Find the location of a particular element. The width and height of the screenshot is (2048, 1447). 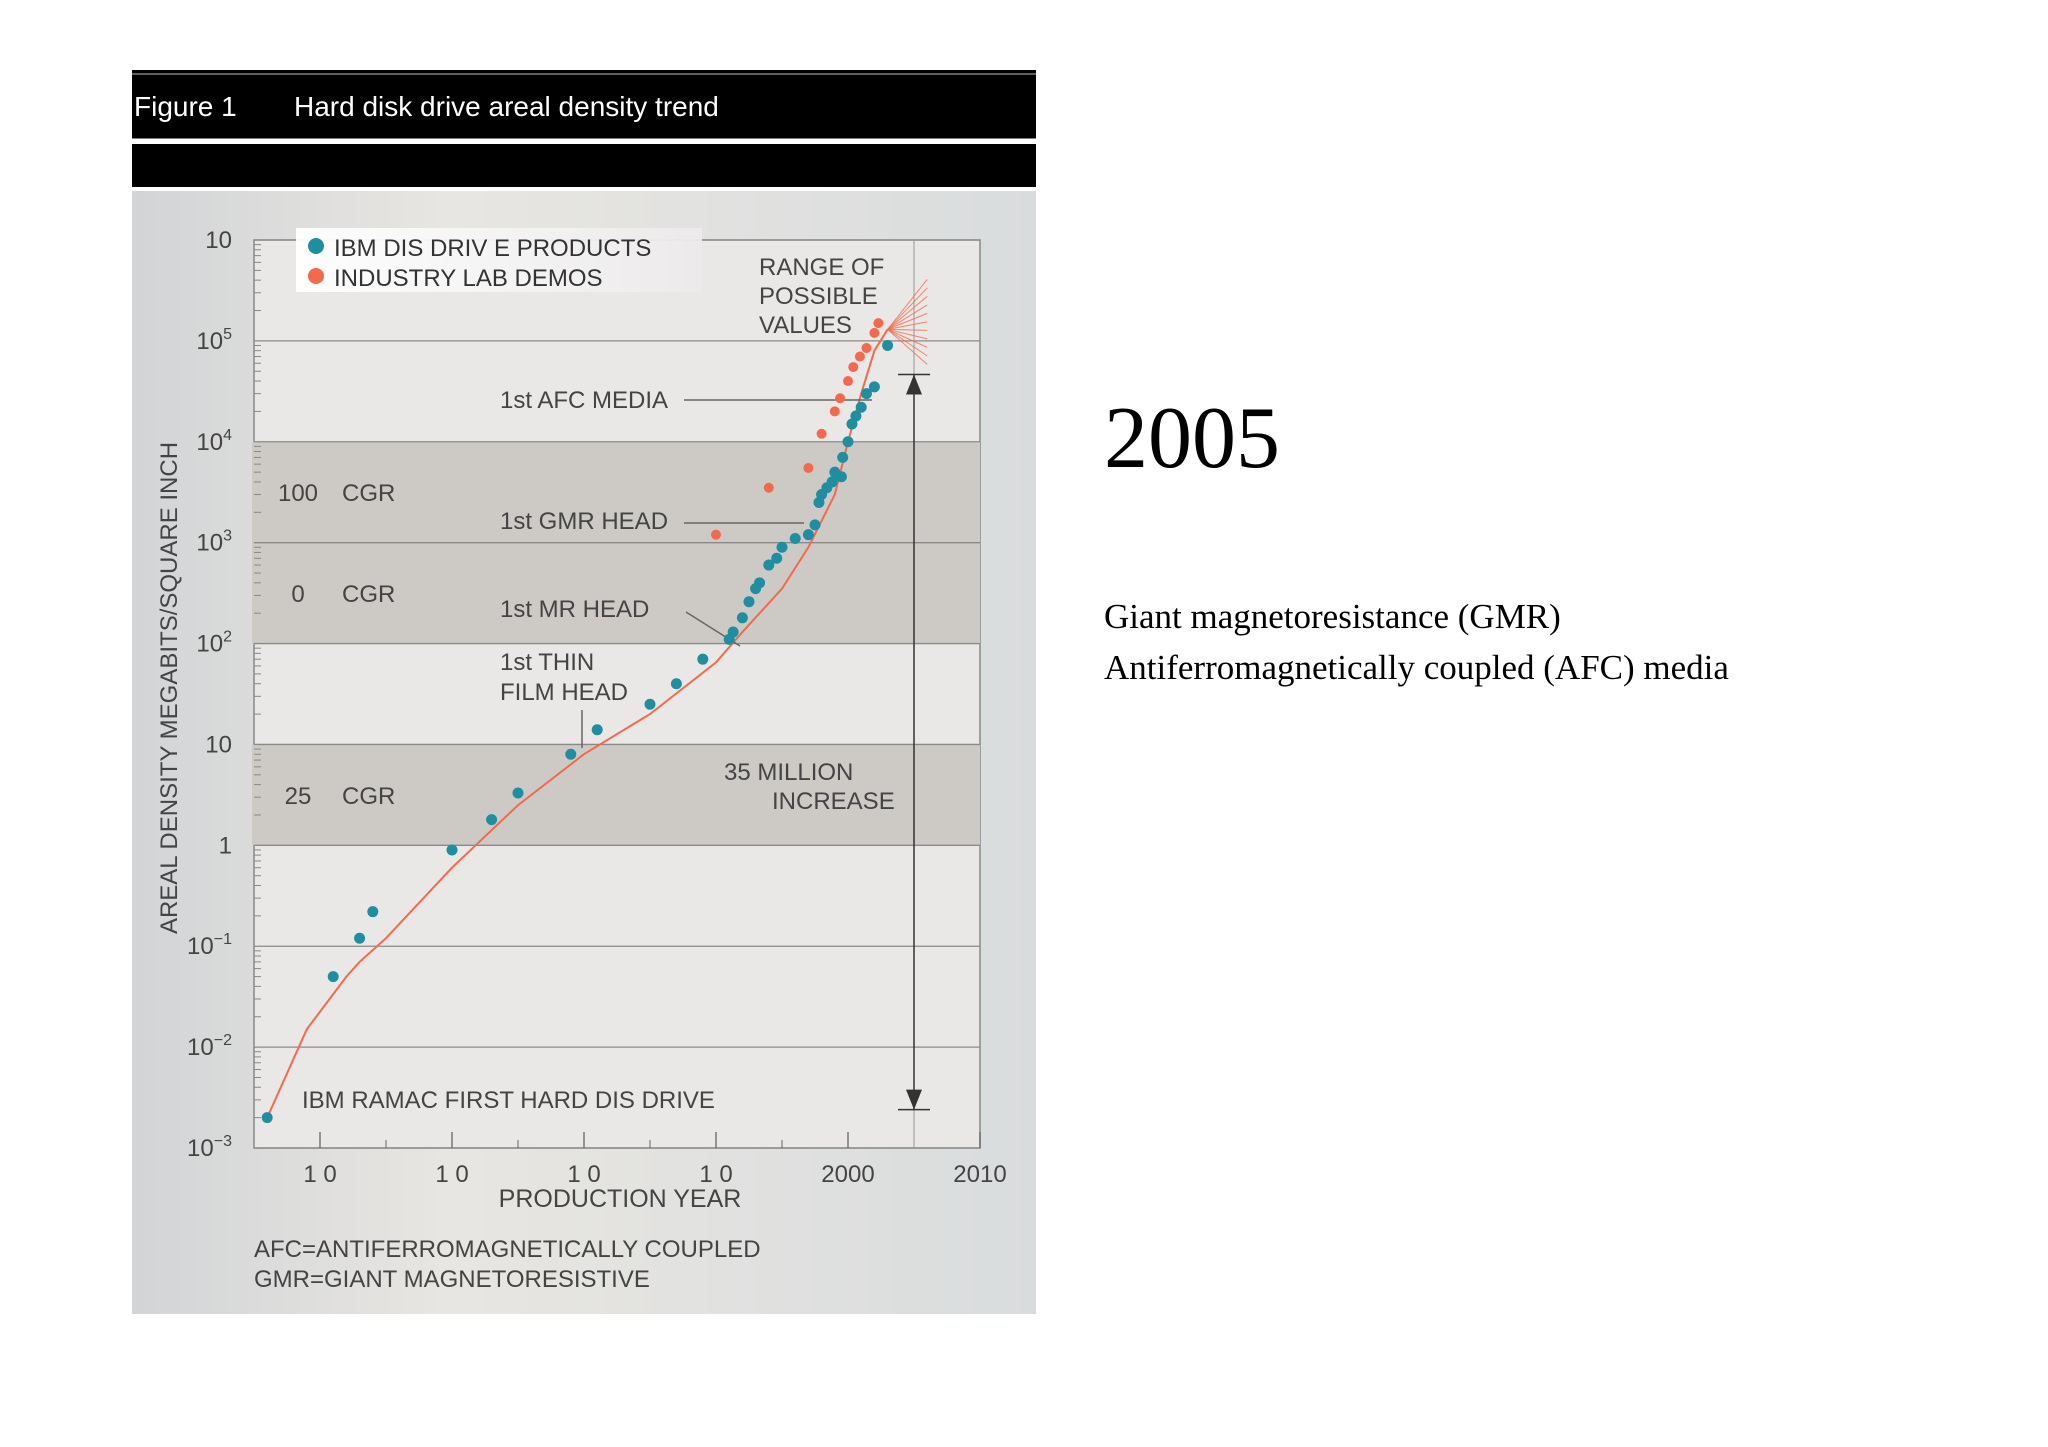

figure-number: Figure 1 is located at coordinates (185, 106).